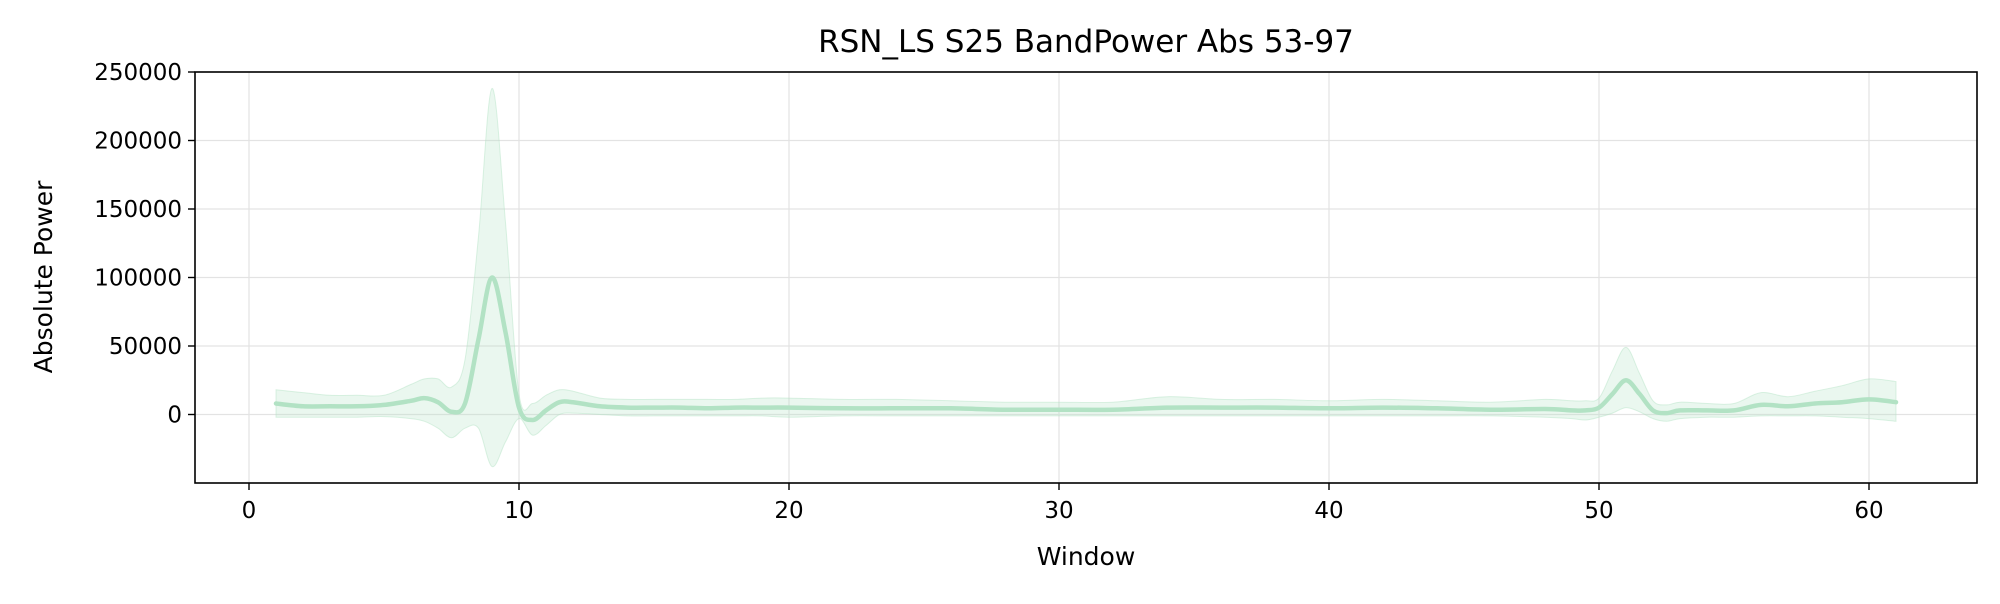  What do you see at coordinates (138, 210) in the screenshot?
I see `y-tick-label: 150000` at bounding box center [138, 210].